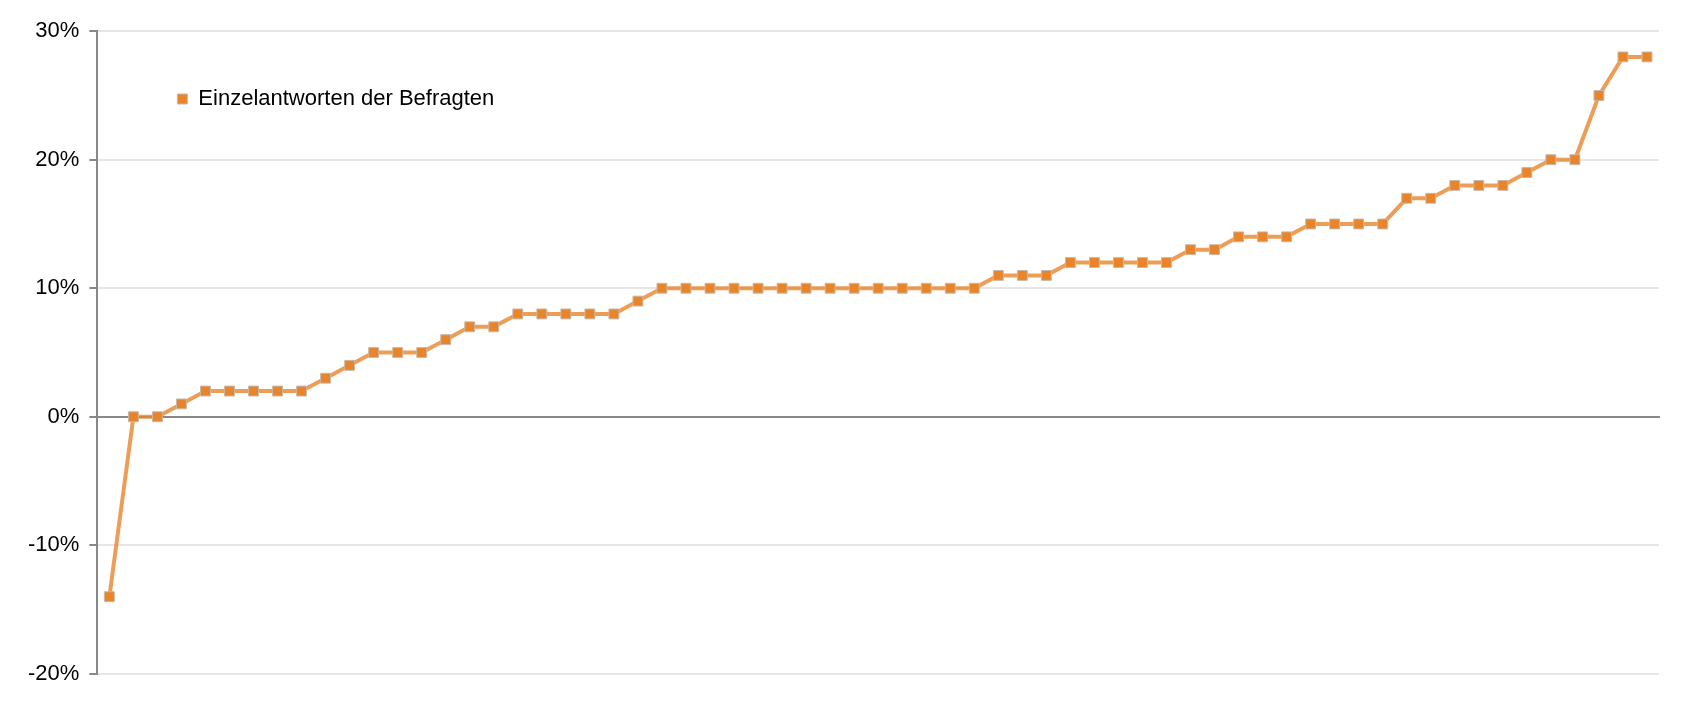  Describe the element at coordinates (57, 158) in the screenshot. I see `y-tick-label: 20%` at that location.